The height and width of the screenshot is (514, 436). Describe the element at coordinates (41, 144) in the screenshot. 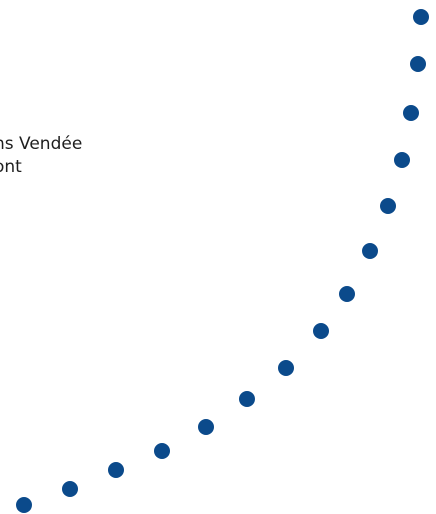

I see `paragraph-line-1: ns Vendée` at that location.